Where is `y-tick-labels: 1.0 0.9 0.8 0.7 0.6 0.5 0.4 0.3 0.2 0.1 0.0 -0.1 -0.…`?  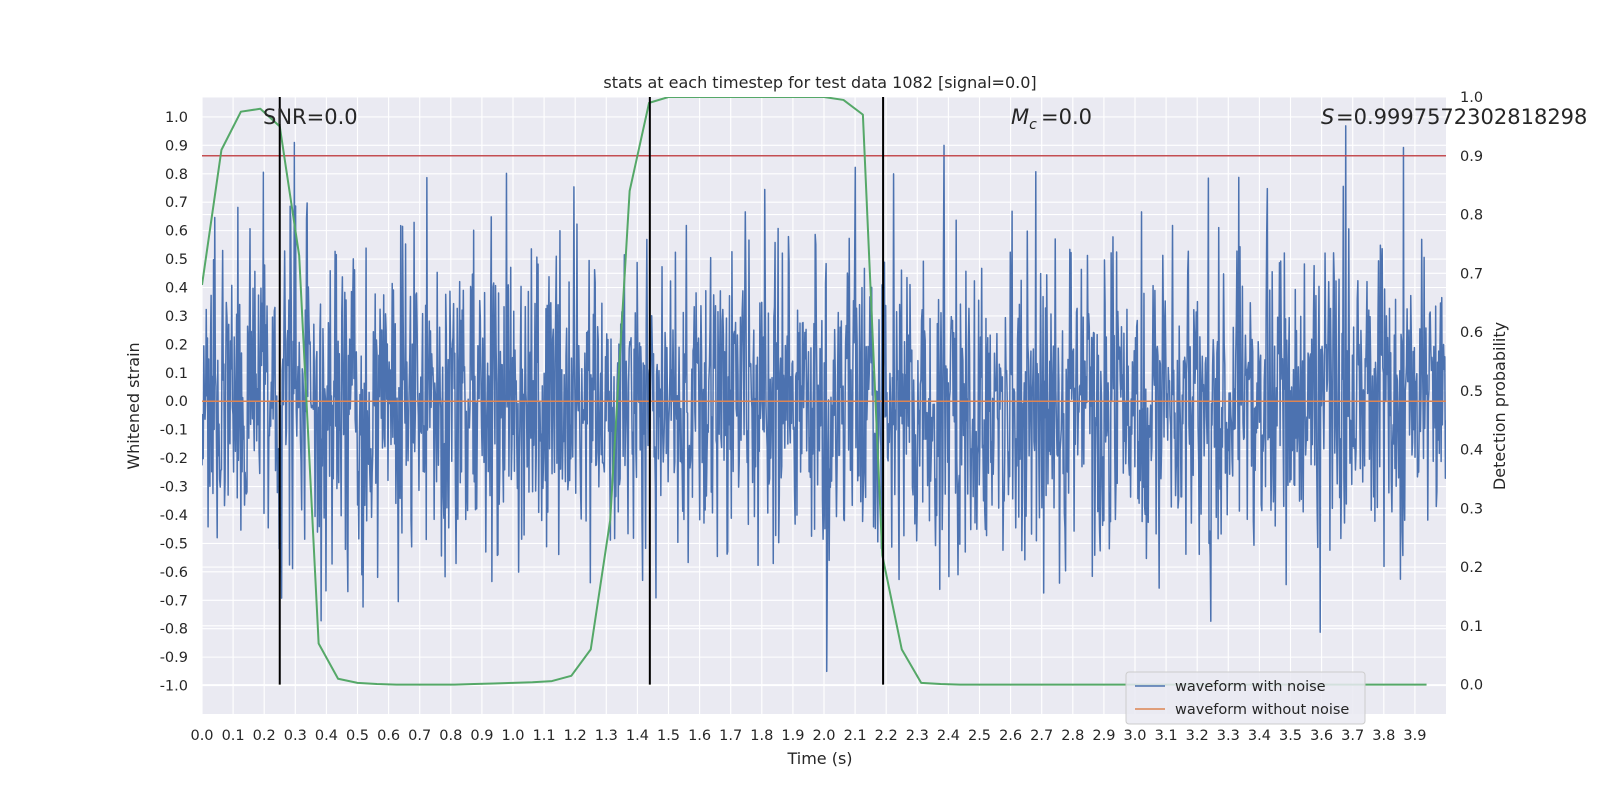 y-tick-labels: 1.0 0.9 0.8 0.7 0.6 0.5 0.4 0.3 0.2 0.1 0.0 -0.1 -0.… is located at coordinates (174, 402).